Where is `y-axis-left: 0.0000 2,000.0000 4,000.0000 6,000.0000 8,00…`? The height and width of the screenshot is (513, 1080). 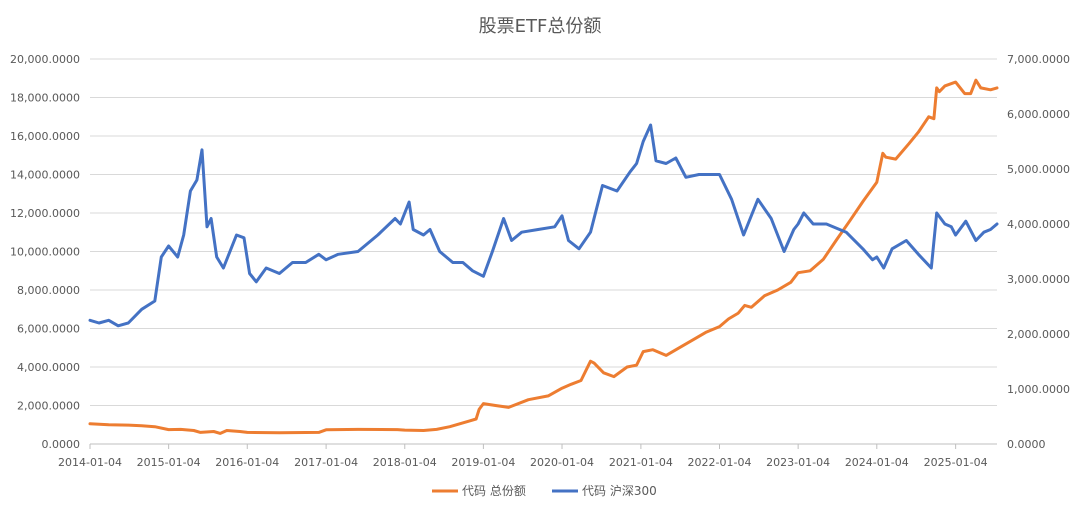
y-axis-left: 0.0000 2,000.0000 4,000.0000 6,000.0000 8,00… is located at coordinates (45, 252).